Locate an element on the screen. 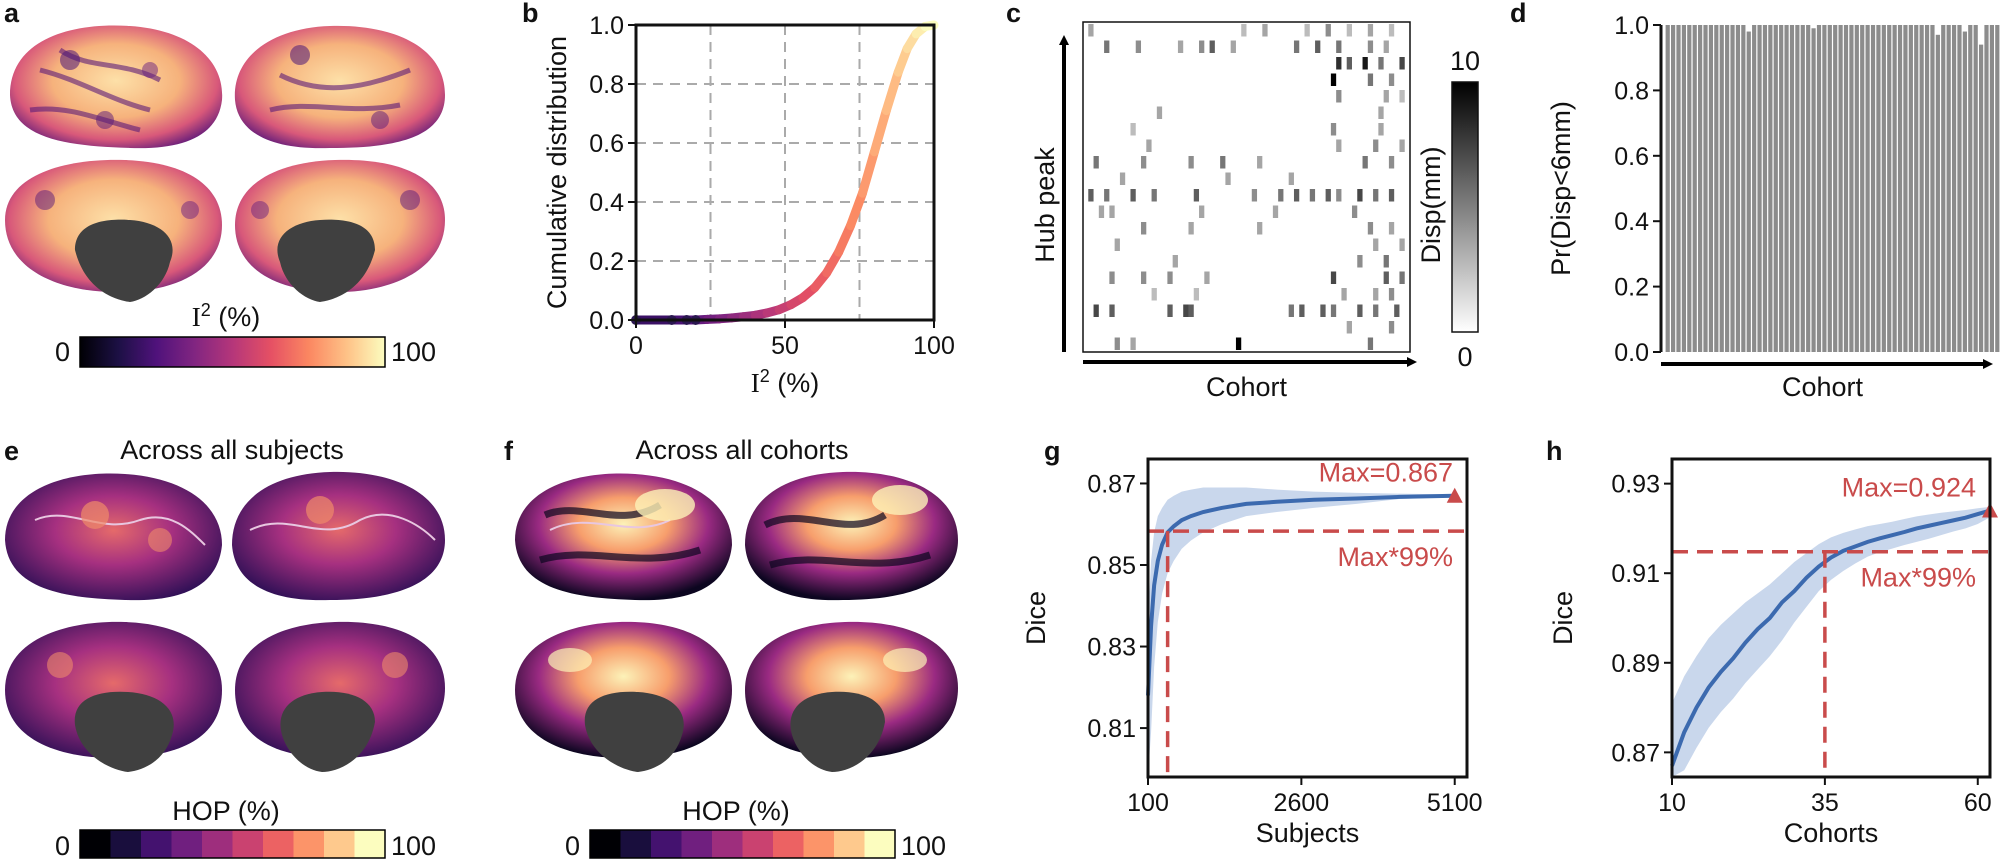 The height and width of the screenshot is (860, 2000). brain-f-lateral-right is located at coordinates (851, 536).